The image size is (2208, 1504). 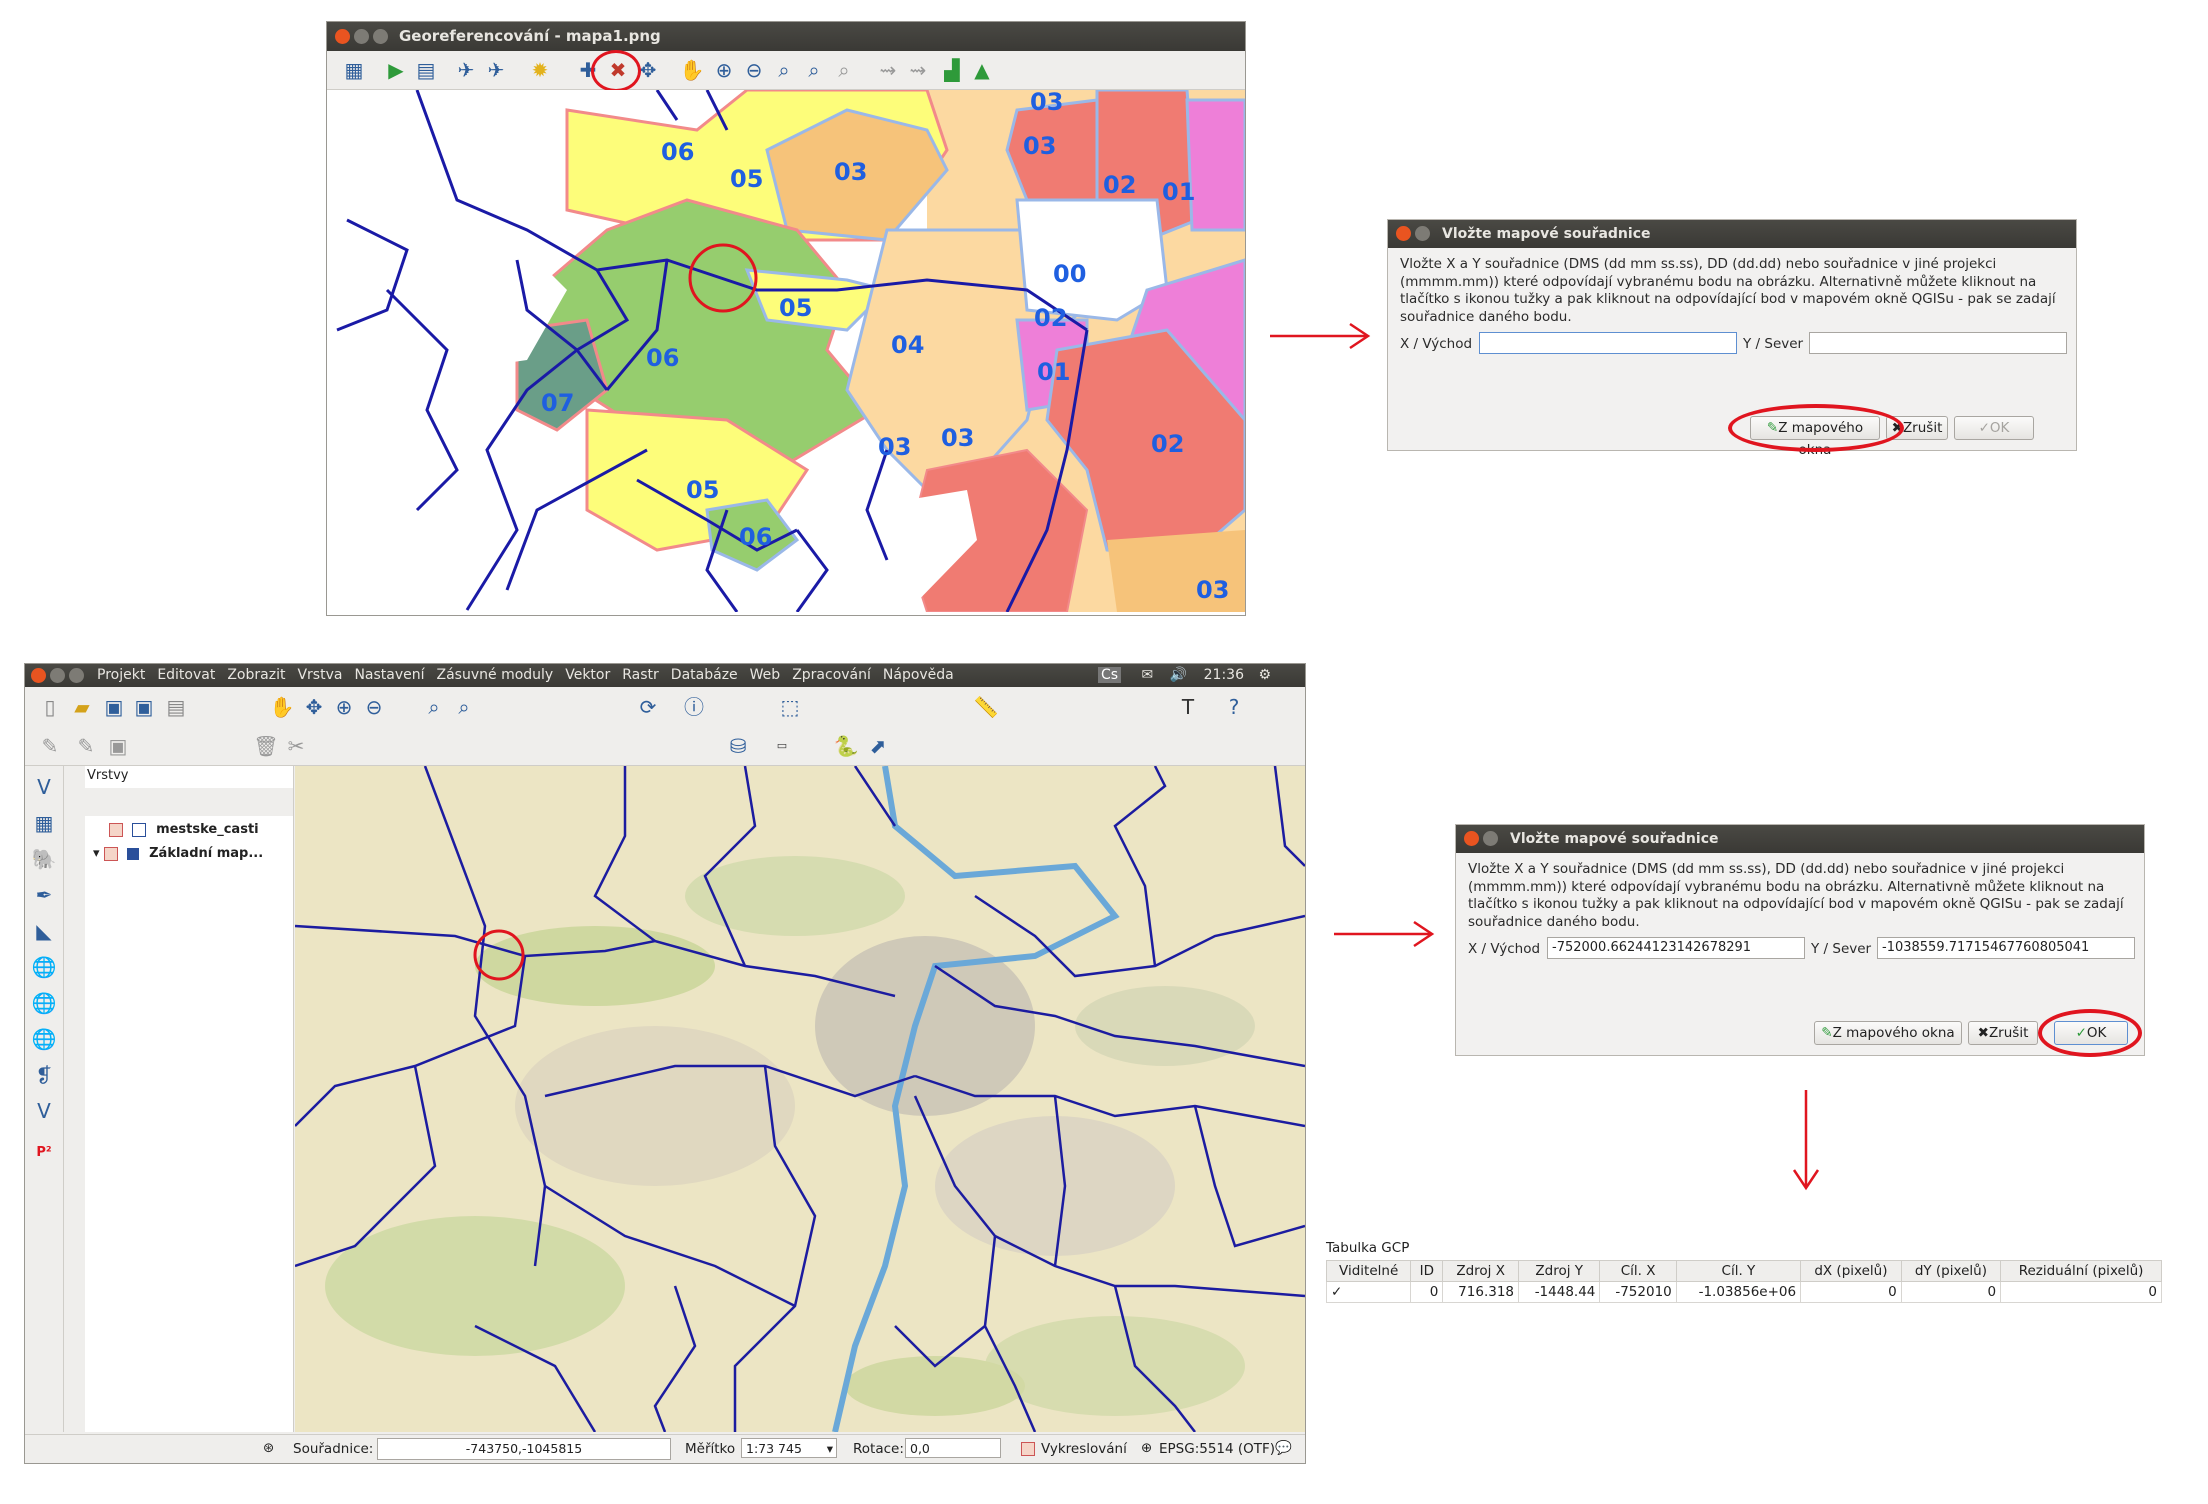 What do you see at coordinates (1851, 1271) in the screenshot?
I see `column-header: dX (pixelů)` at bounding box center [1851, 1271].